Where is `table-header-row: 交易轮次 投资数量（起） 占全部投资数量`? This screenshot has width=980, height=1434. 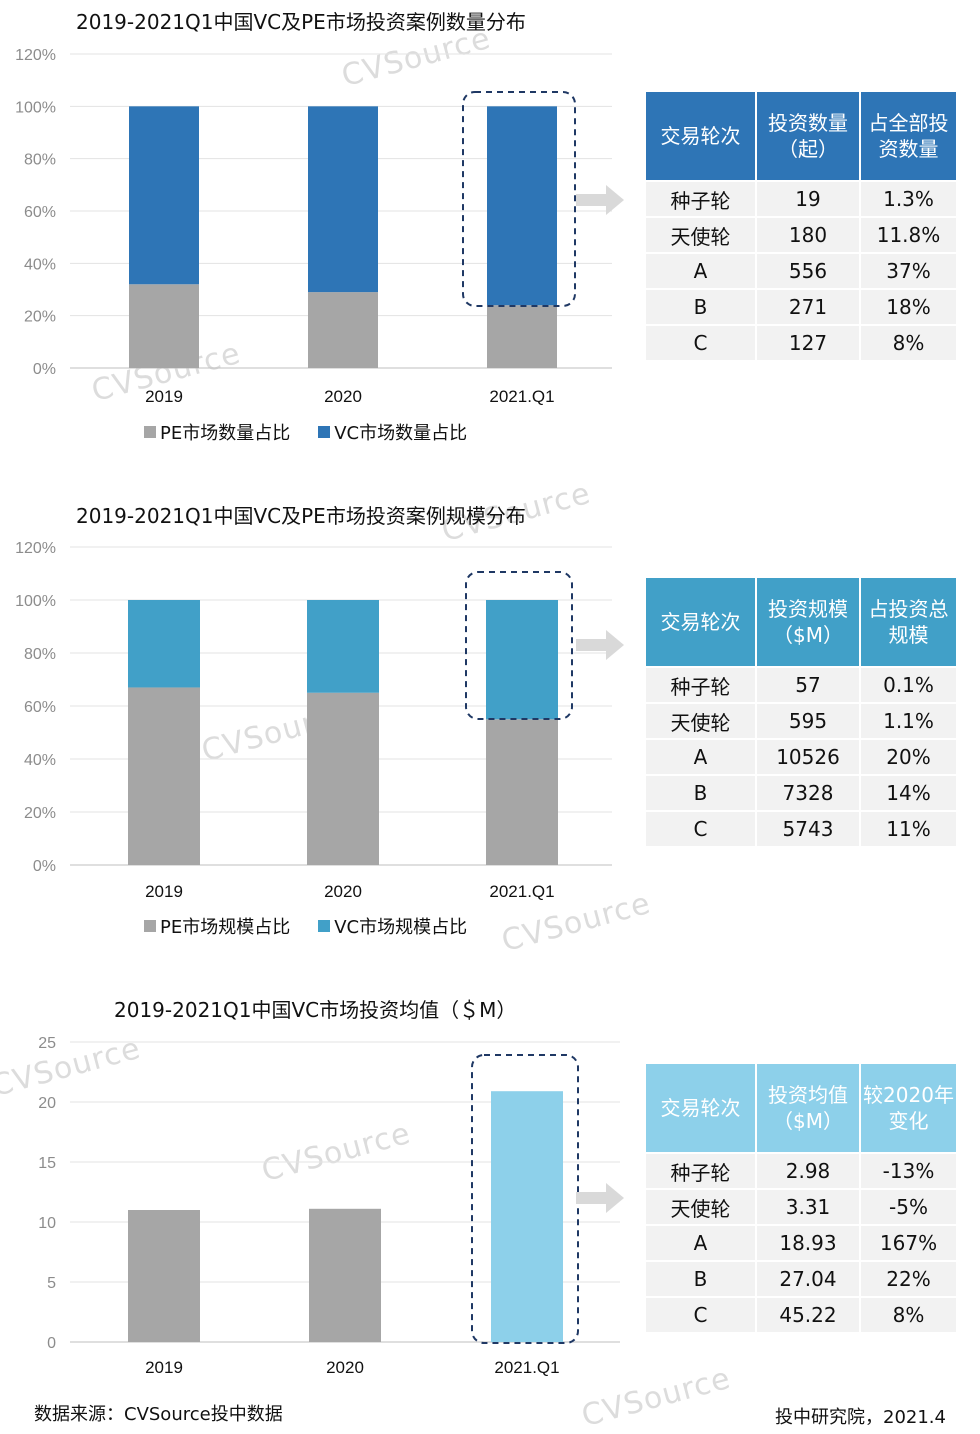
table-header-row: 交易轮次 投资数量（起） 占全部投资数量 is located at coordinates (801, 136).